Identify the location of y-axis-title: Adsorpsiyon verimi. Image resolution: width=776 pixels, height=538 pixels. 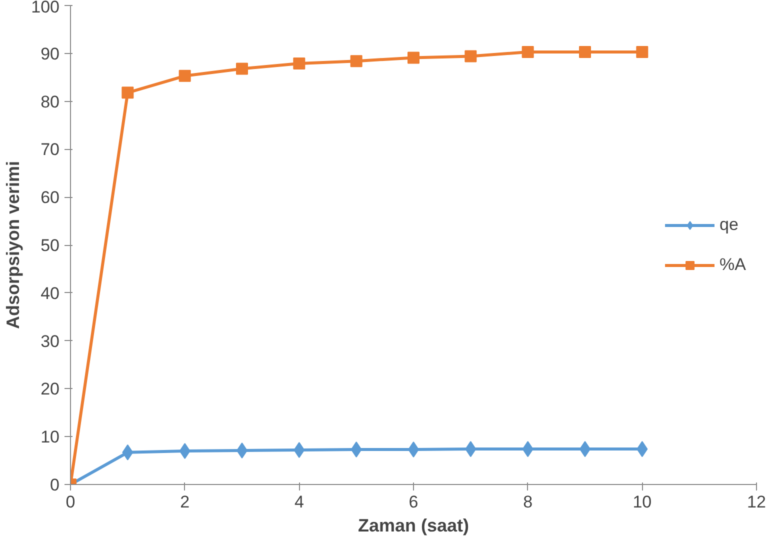
(13, 245).